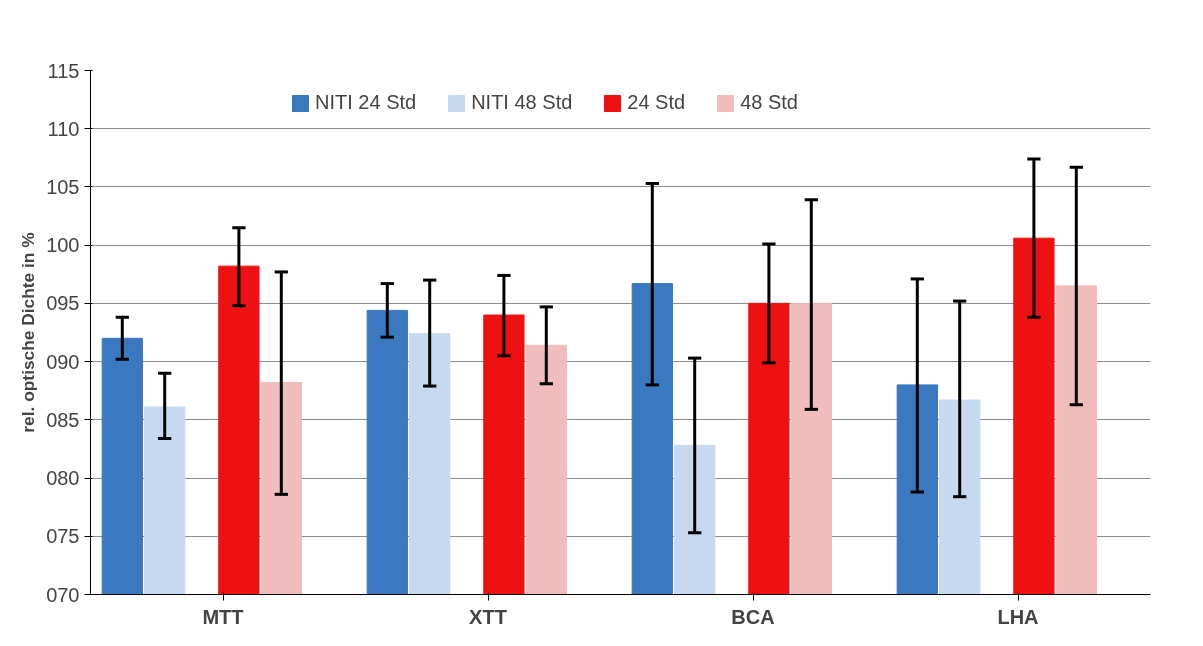 Image resolution: width=1203 pixels, height=646 pixels. I want to click on x-tick-label: BCA, so click(753, 616).